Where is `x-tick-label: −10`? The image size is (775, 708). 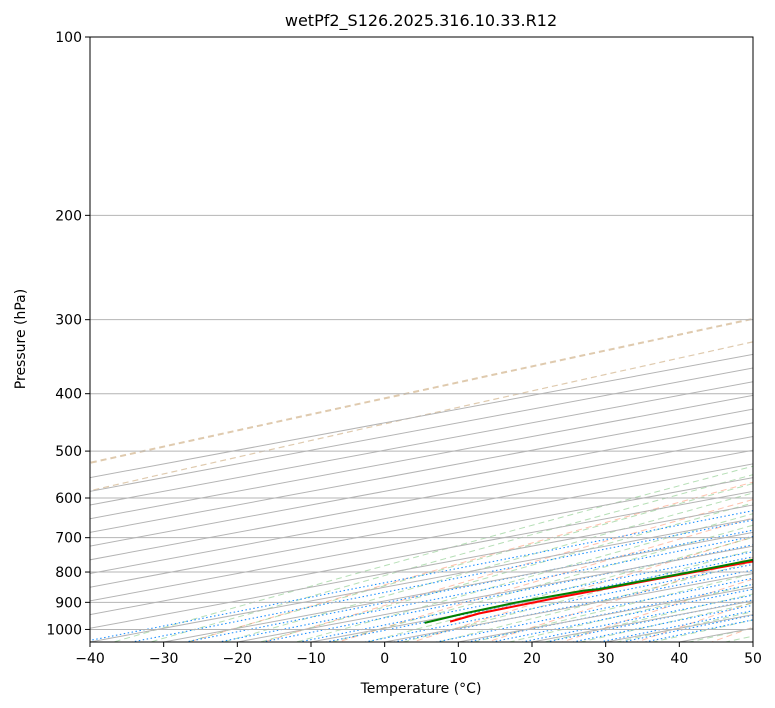 x-tick-label: −10 is located at coordinates (311, 659).